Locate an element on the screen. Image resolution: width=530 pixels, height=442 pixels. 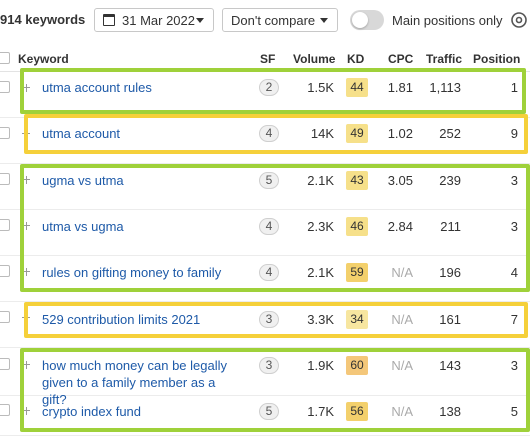
kd-badge: 49 is located at coordinates (357, 133).